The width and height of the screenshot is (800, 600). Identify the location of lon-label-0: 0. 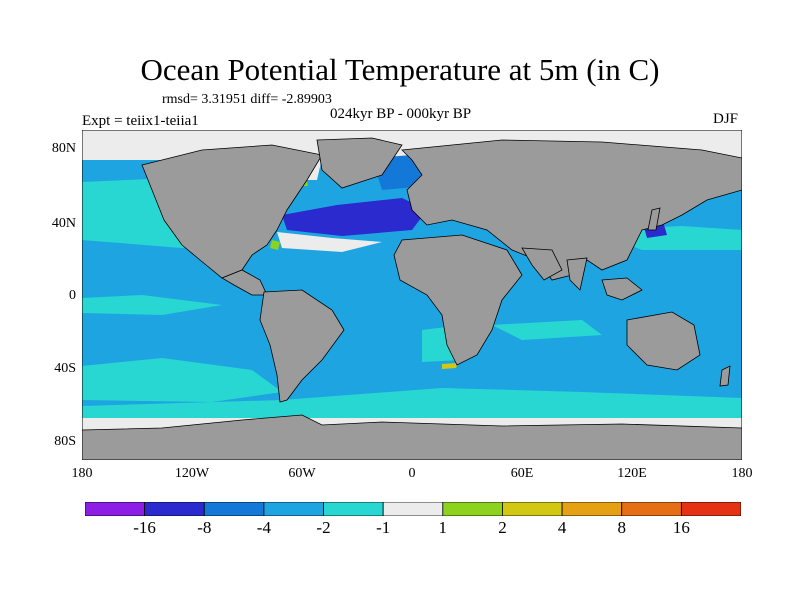
(412, 473).